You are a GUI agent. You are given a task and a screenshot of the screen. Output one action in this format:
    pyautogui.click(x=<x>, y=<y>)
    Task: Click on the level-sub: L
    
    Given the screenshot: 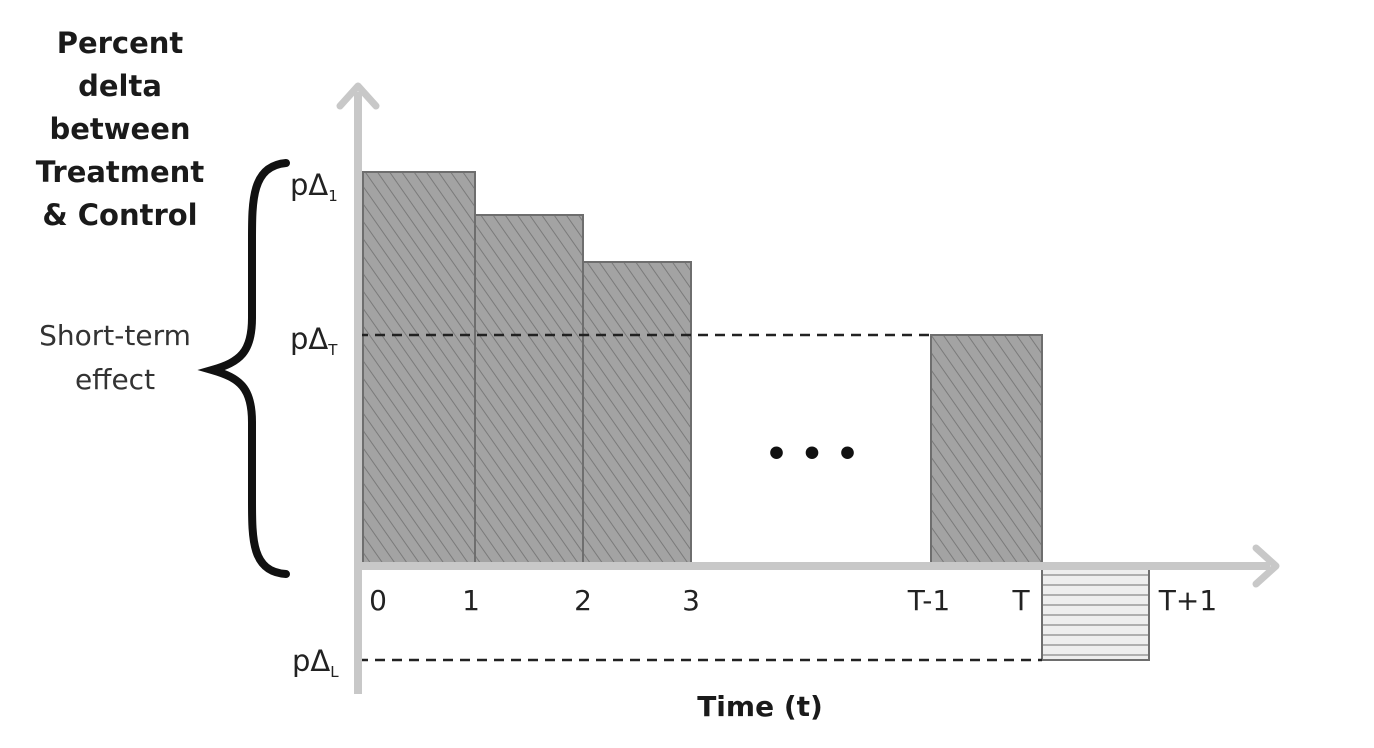 What is the action you would take?
    pyautogui.click(x=334, y=672)
    